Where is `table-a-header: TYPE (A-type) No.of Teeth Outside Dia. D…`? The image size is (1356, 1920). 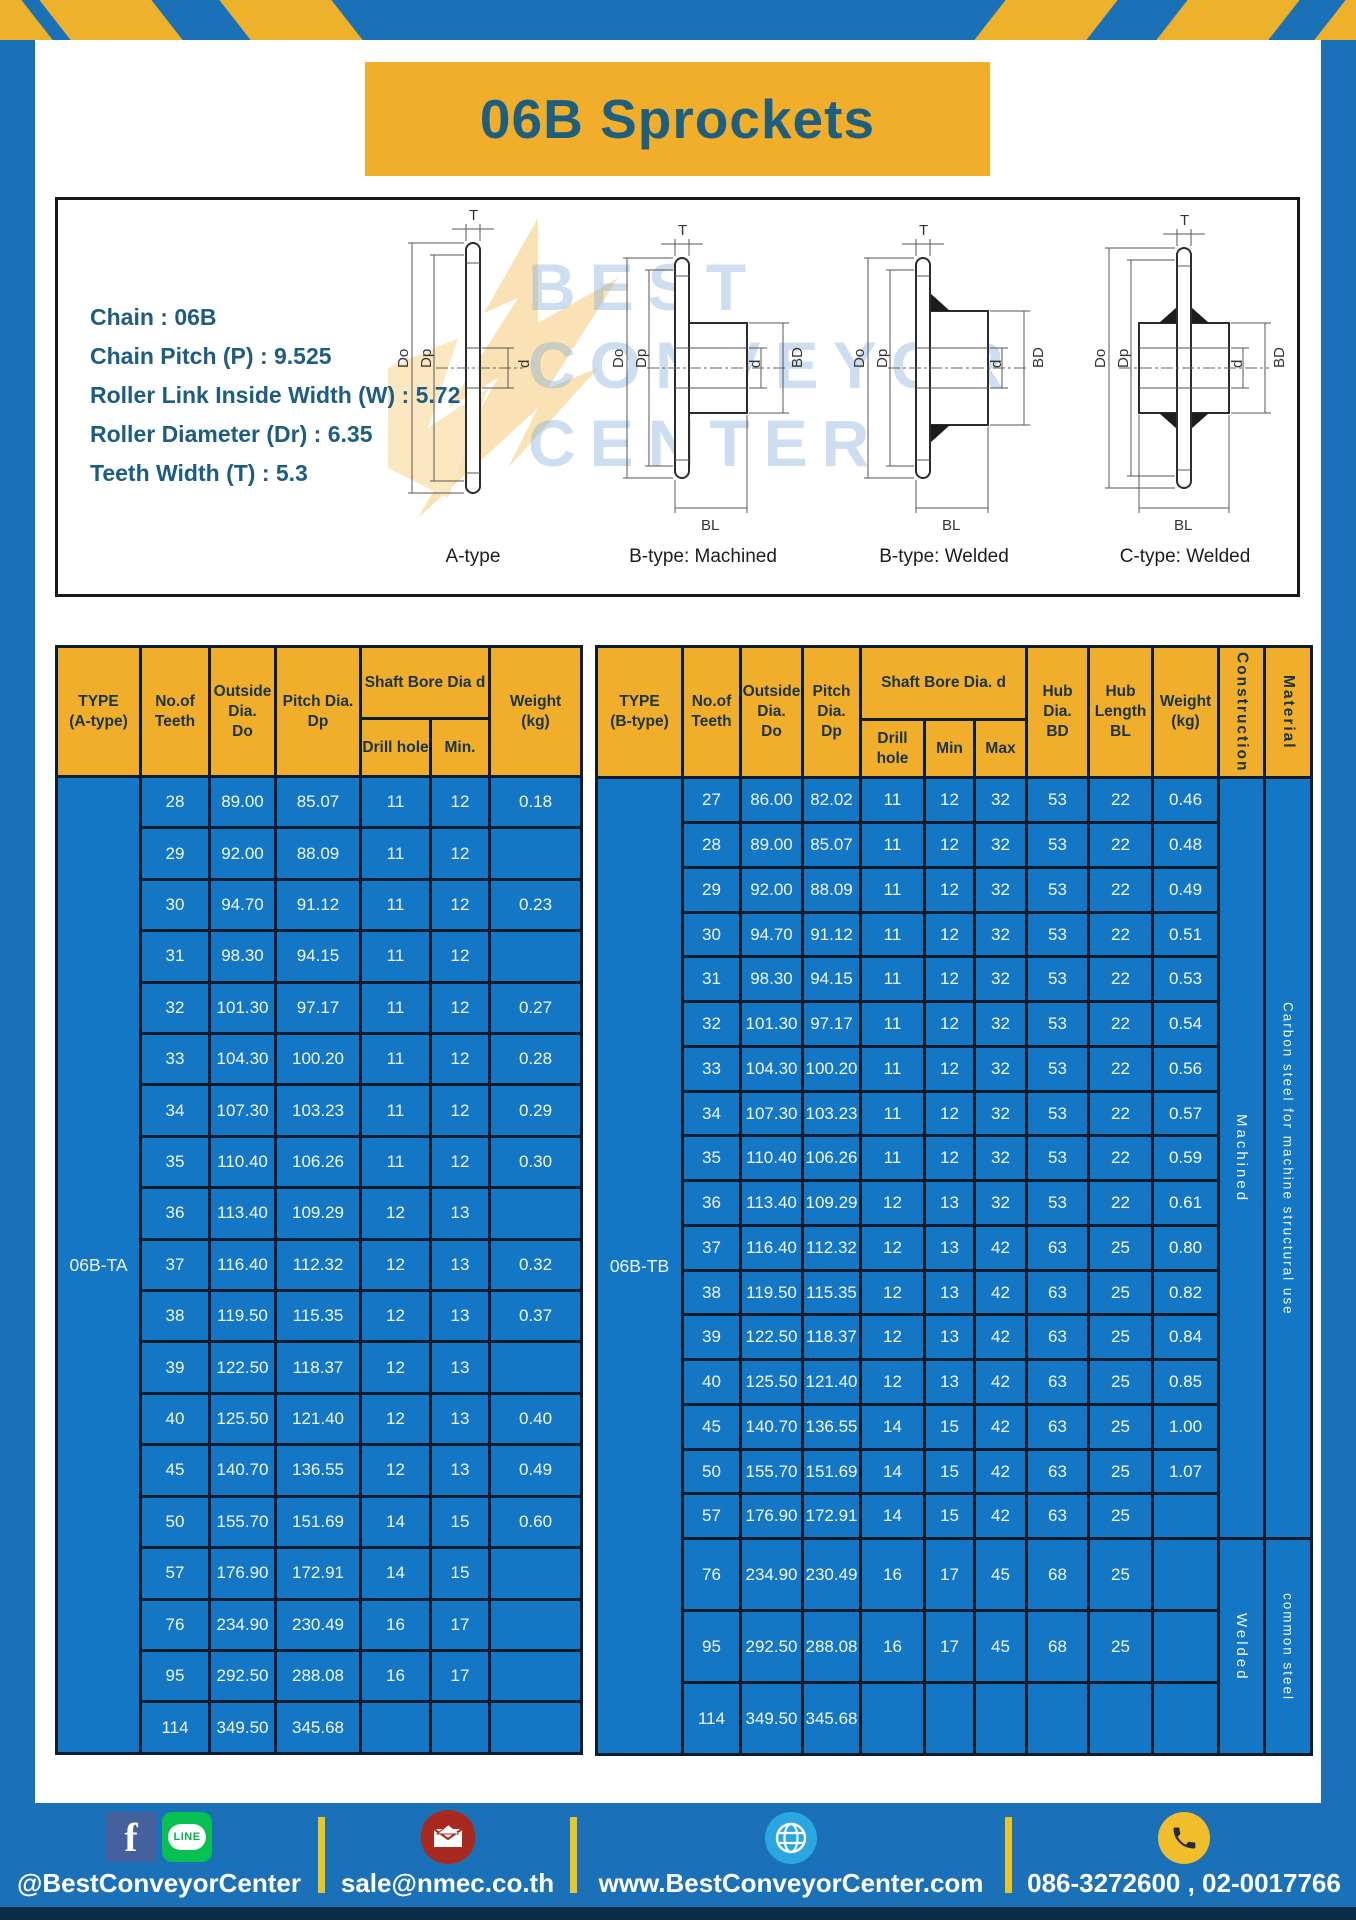
table-a-header: TYPE (A-type) No.of Teeth Outside Dia. D… is located at coordinates (319, 711).